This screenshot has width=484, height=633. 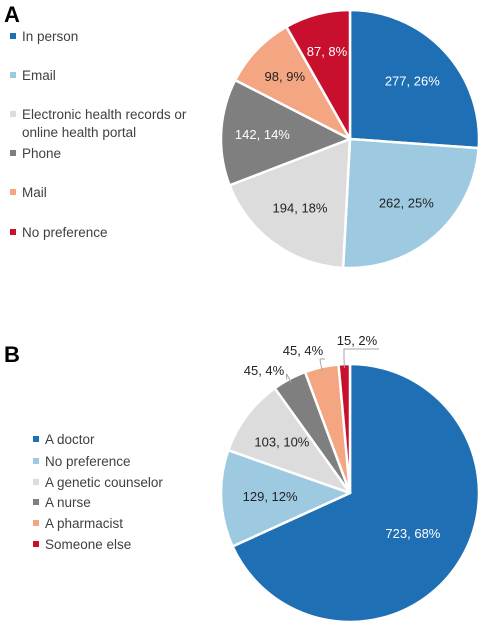 What do you see at coordinates (13, 153) in the screenshot?
I see `legend-swatch-phone` at bounding box center [13, 153].